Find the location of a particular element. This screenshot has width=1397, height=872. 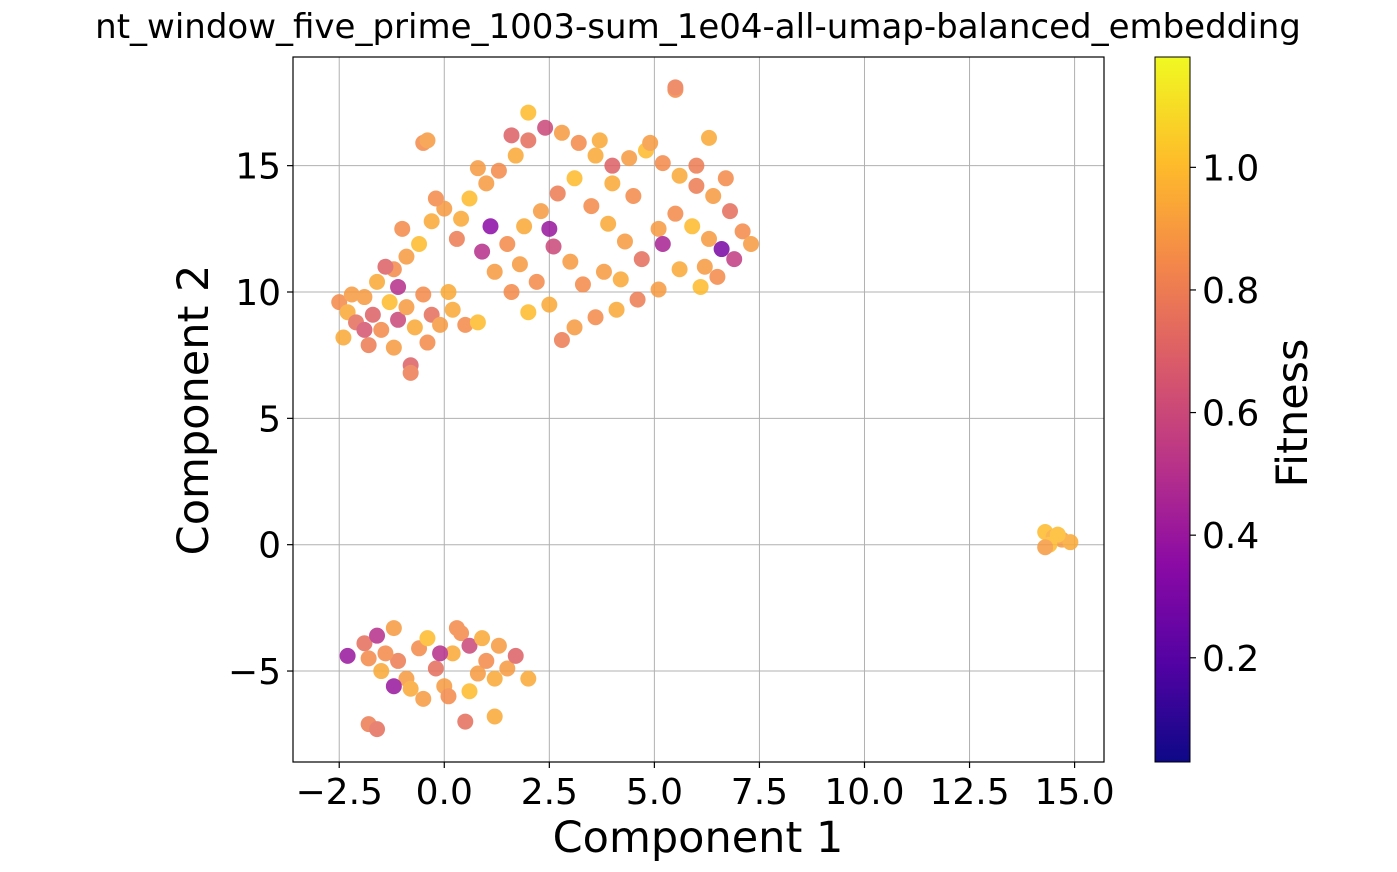

y-axis-ticks: −5 0 5 10 15 is located at coordinates (260, 420).